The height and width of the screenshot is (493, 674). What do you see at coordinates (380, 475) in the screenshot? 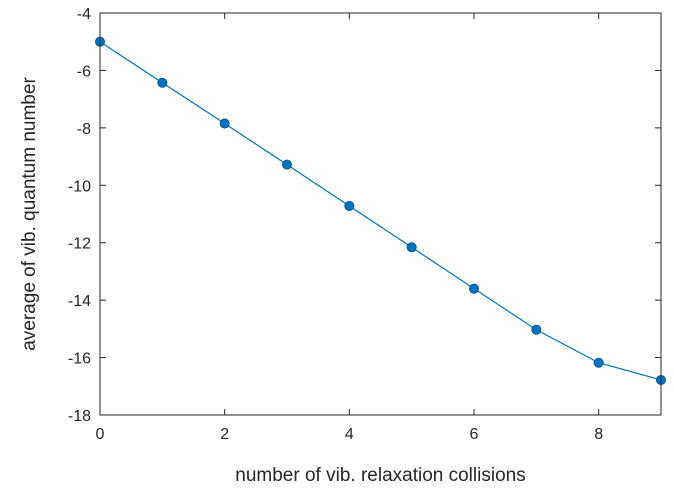
I see `x-axis-title: number of vib. relaxation collisions` at bounding box center [380, 475].